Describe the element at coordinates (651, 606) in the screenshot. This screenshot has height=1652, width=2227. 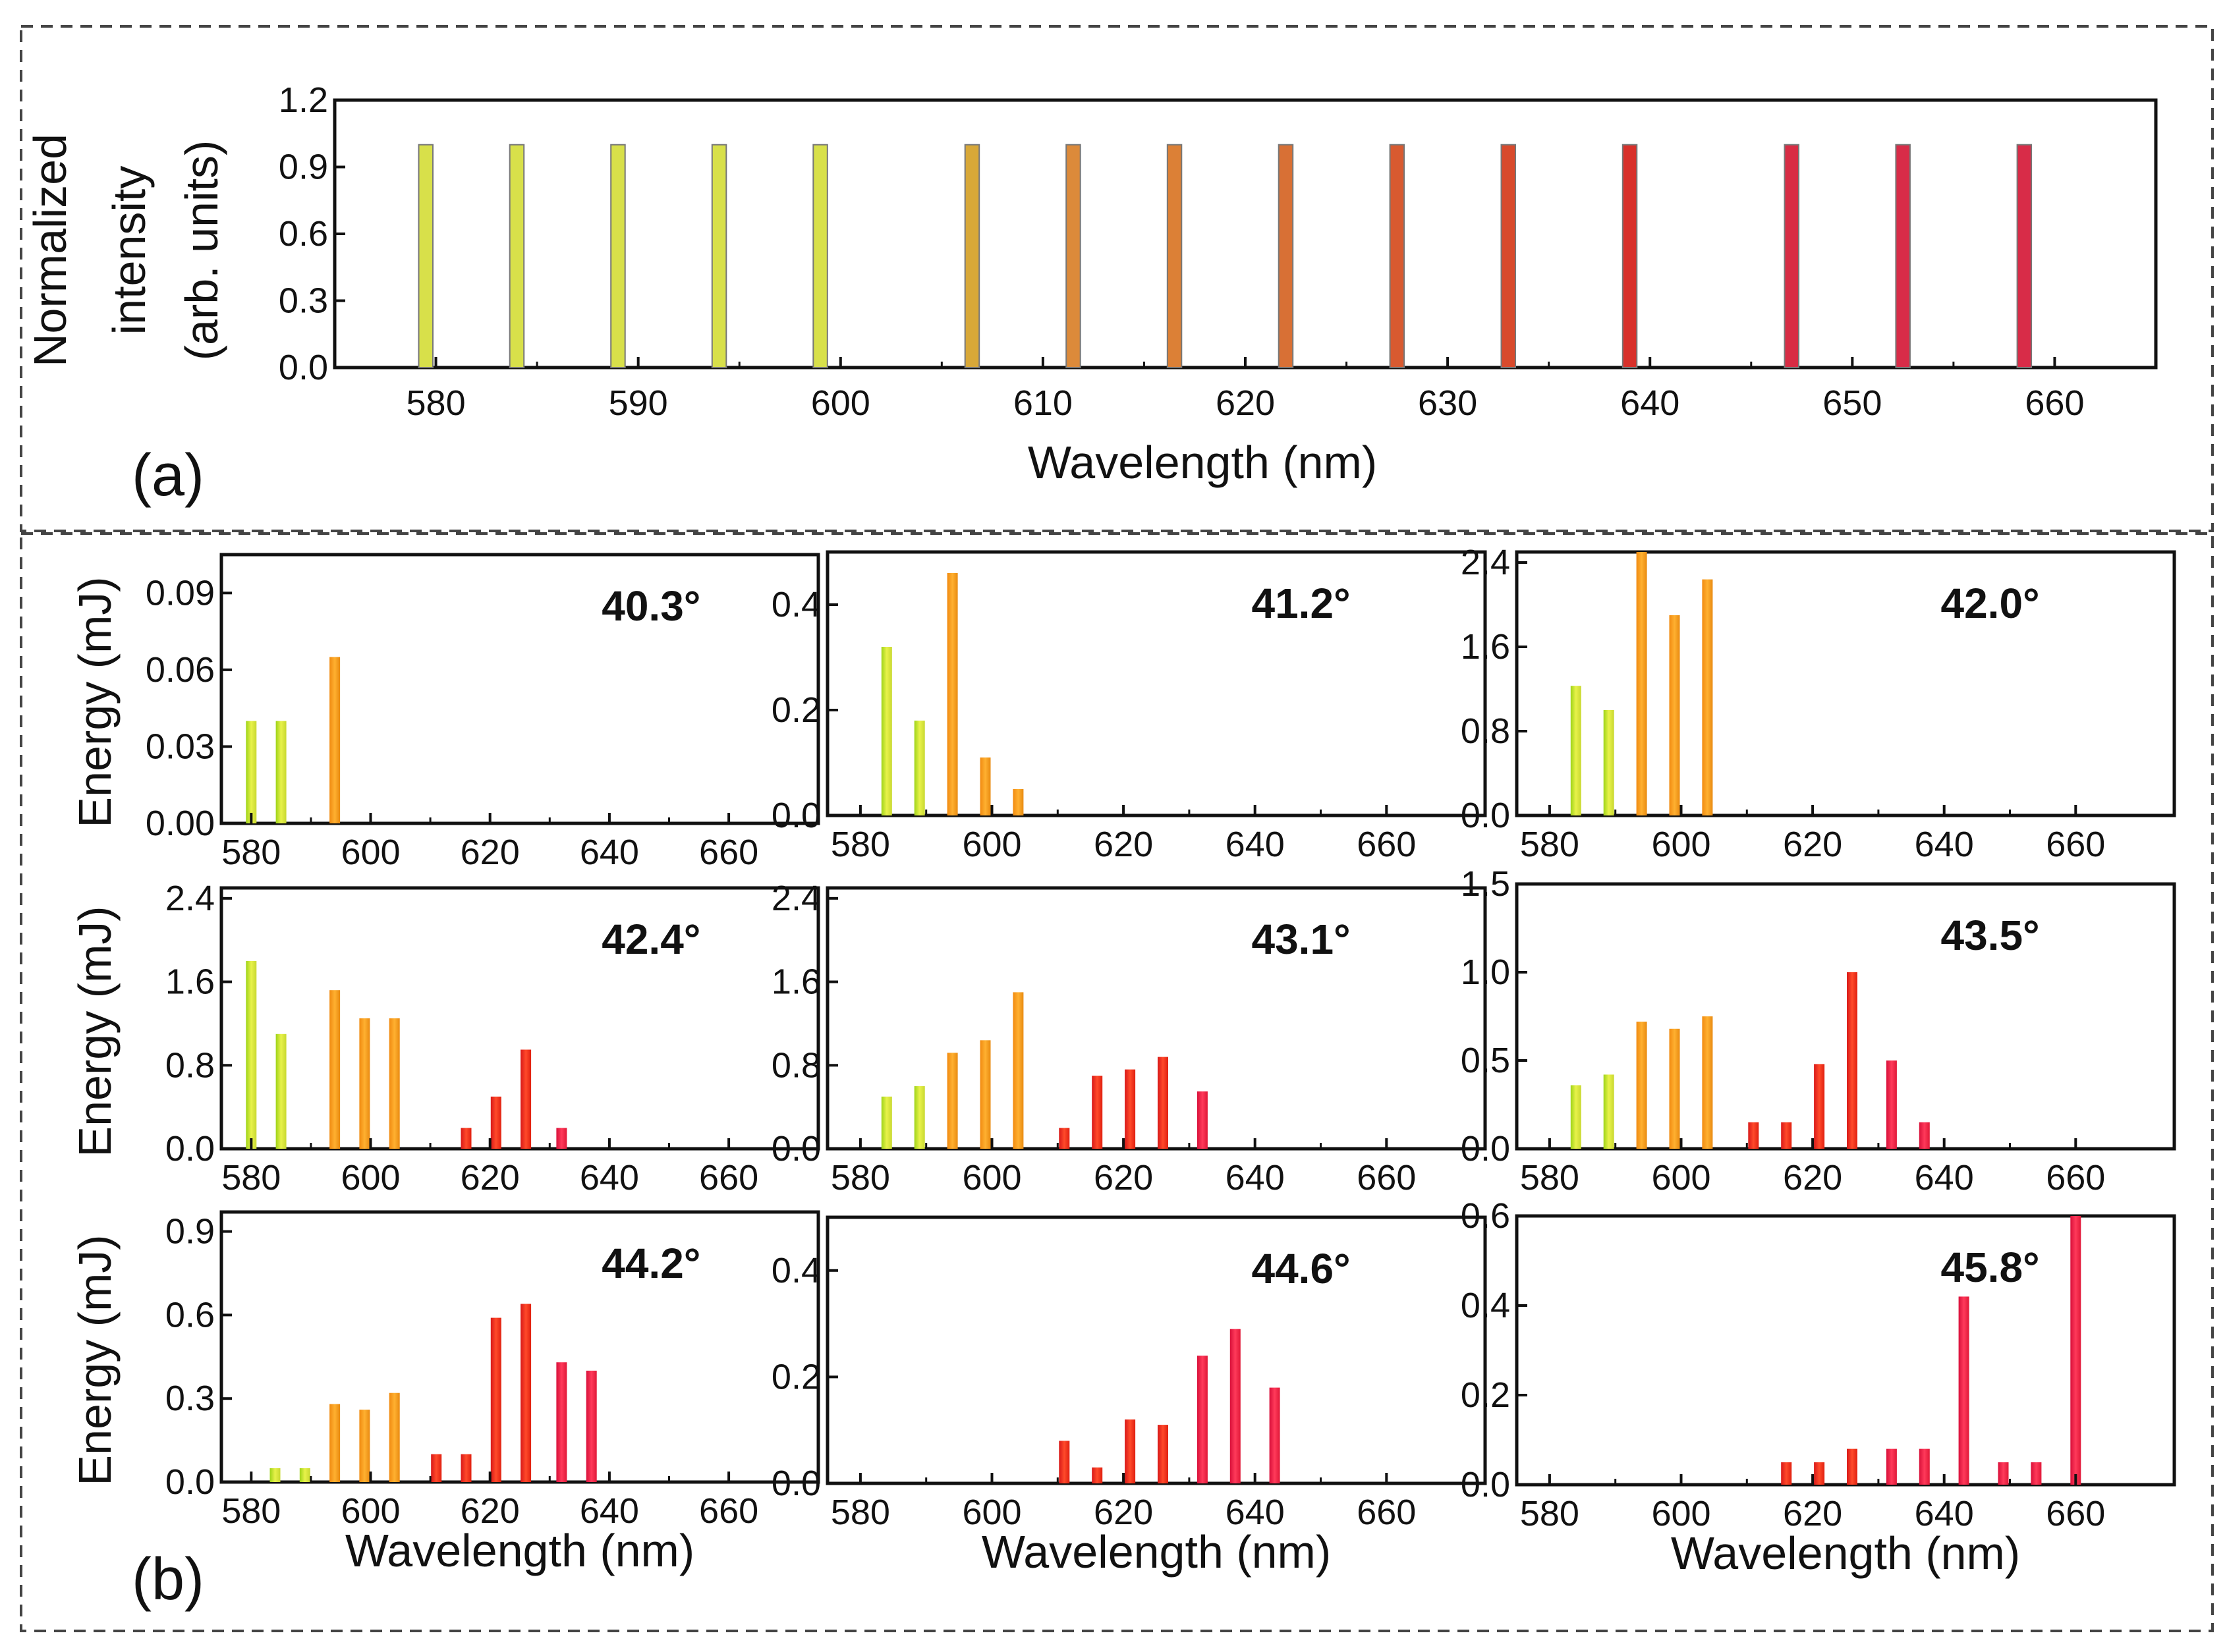
I see `angle-label-b1: 40.3°` at that location.